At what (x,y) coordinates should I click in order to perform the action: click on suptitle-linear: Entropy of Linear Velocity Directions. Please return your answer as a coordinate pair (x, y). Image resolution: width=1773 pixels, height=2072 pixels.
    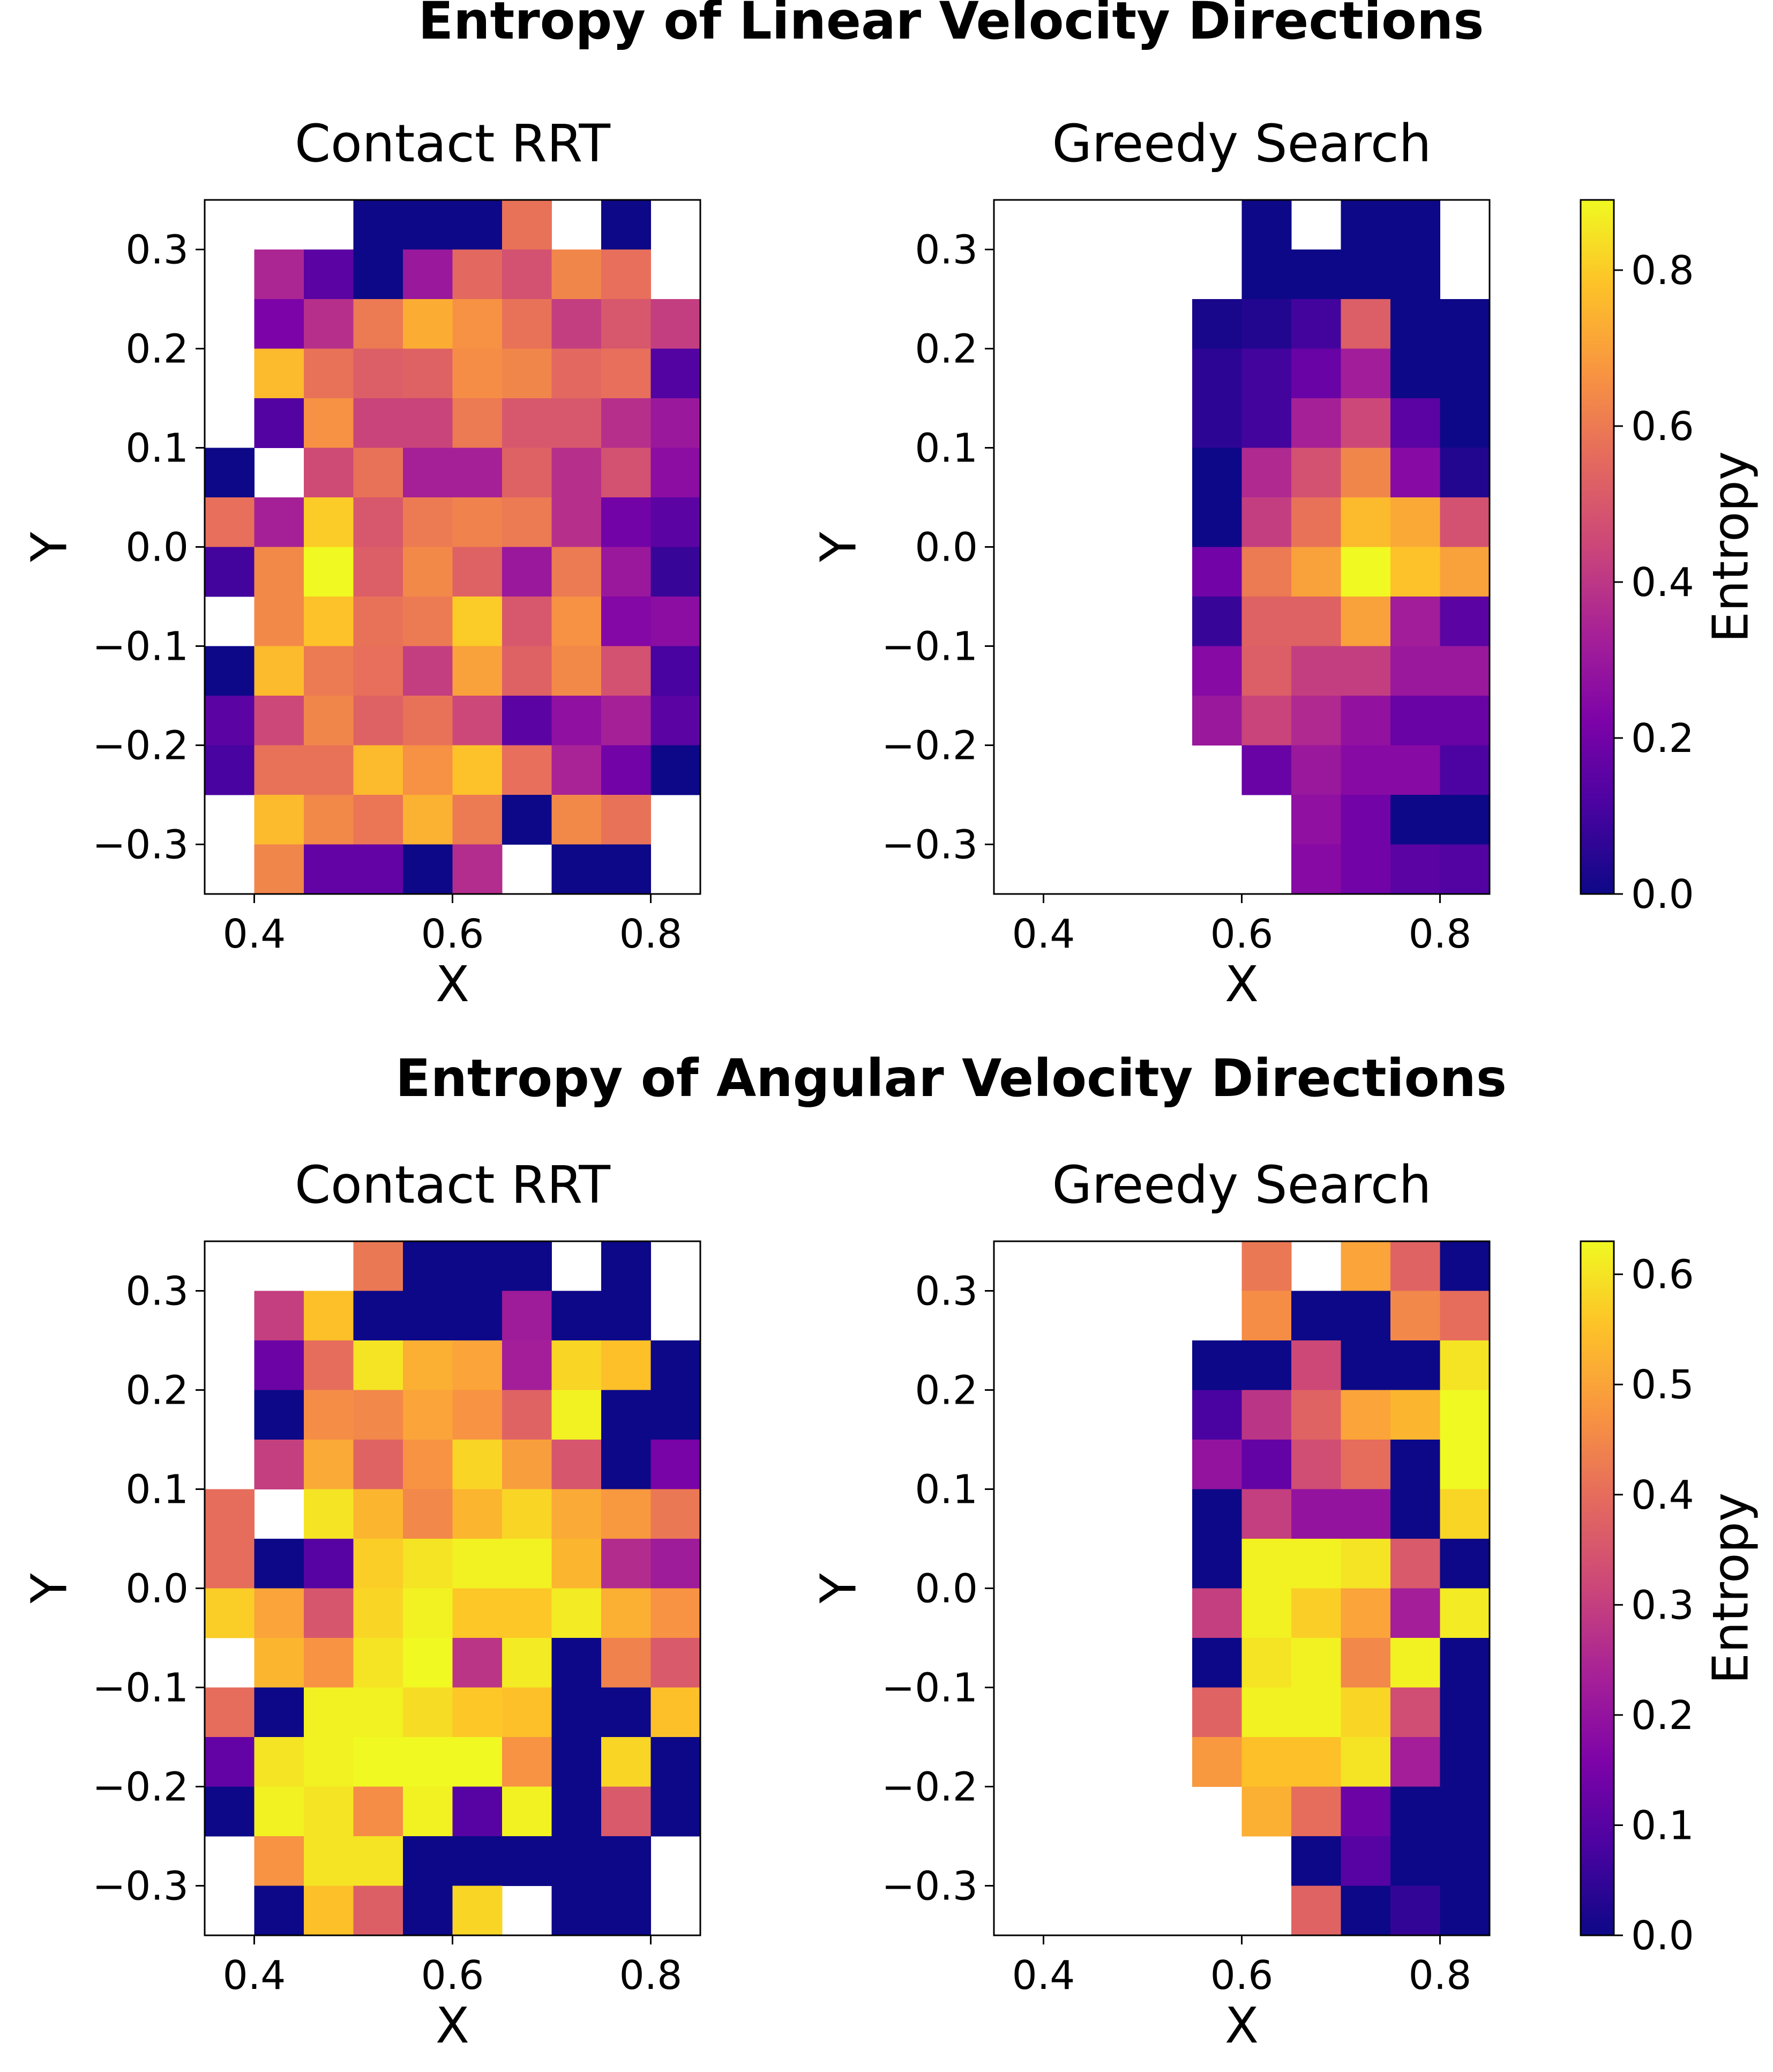
    Looking at the image, I should click on (951, 25).